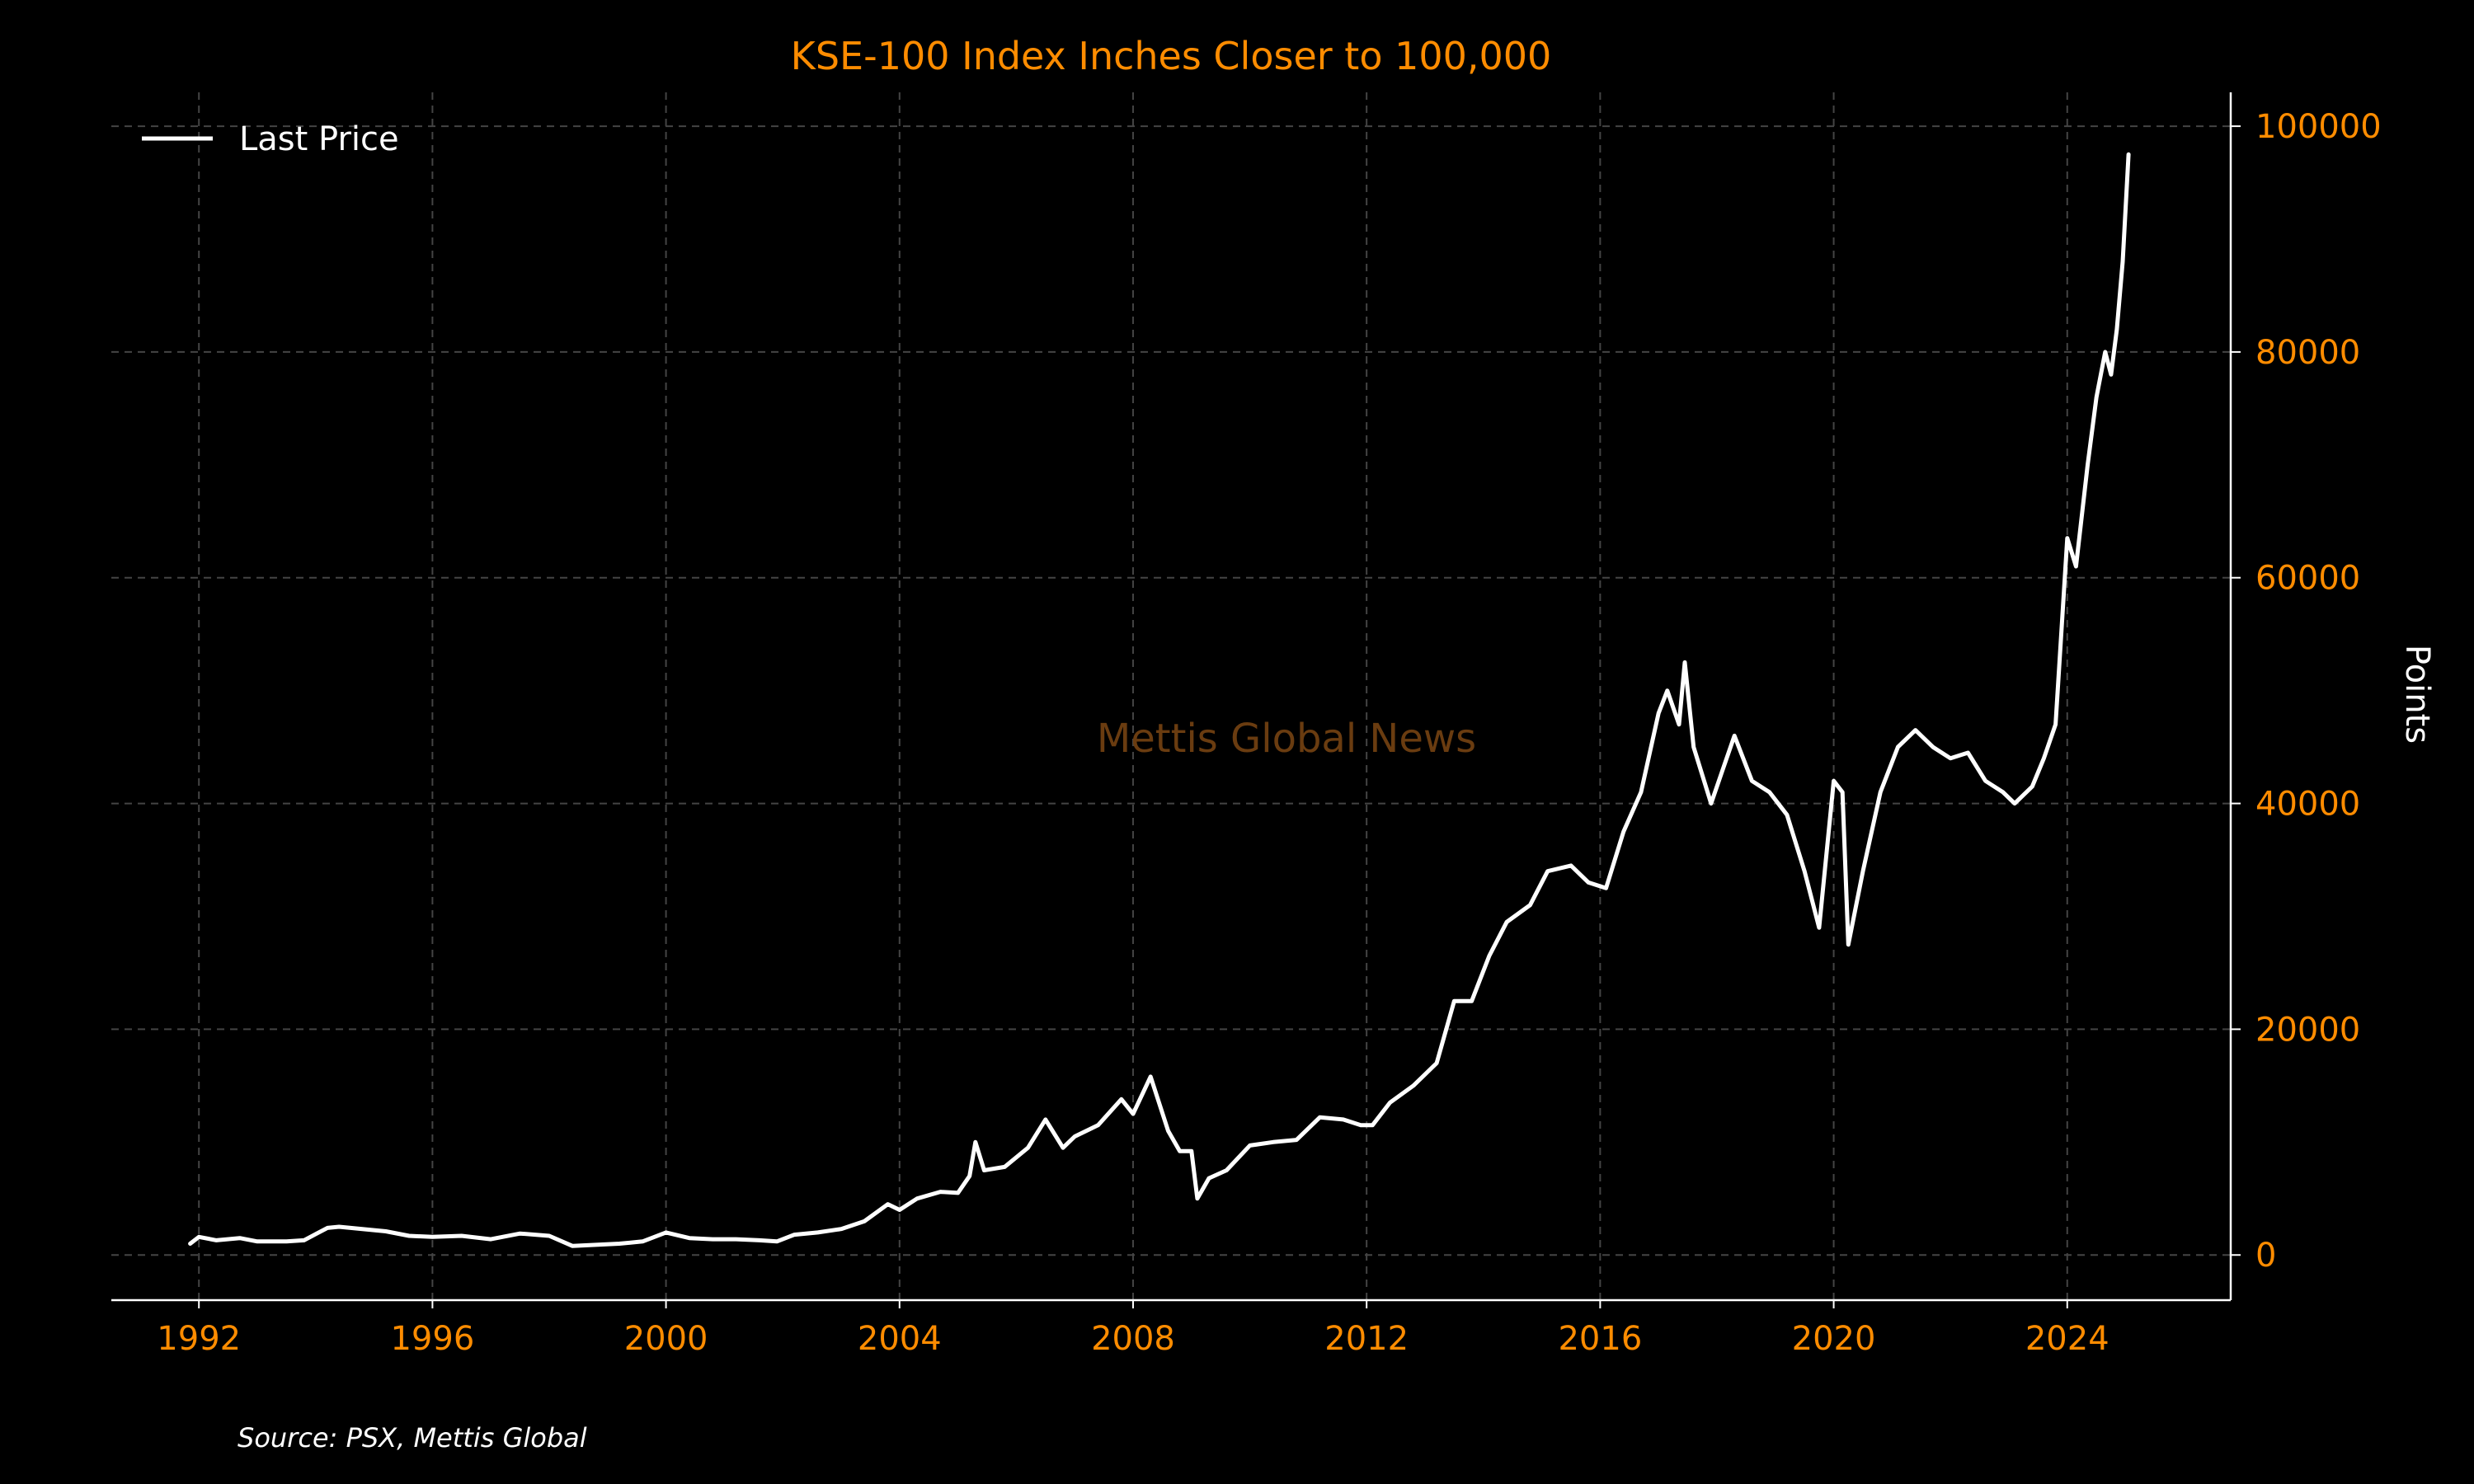 The image size is (2474, 1484). I want to click on x-tick-label-2008: 2008, so click(1133, 1339).